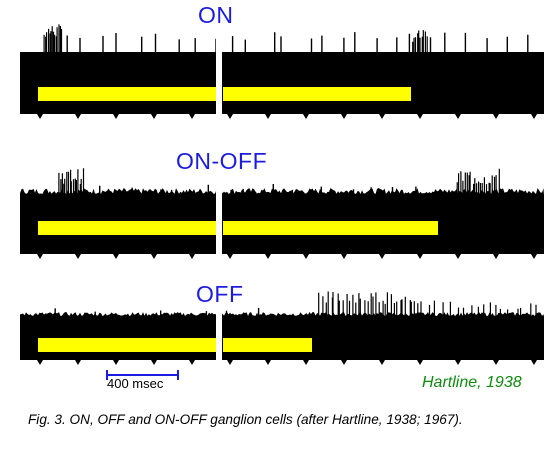  I want to click on on-off-trace-label: ON-OFF, so click(221, 161).